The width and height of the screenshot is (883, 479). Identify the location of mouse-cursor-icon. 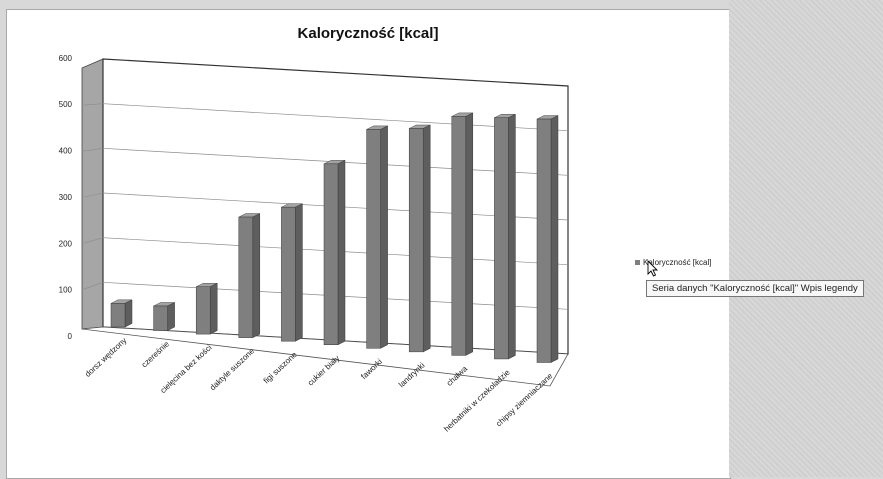
(653, 268).